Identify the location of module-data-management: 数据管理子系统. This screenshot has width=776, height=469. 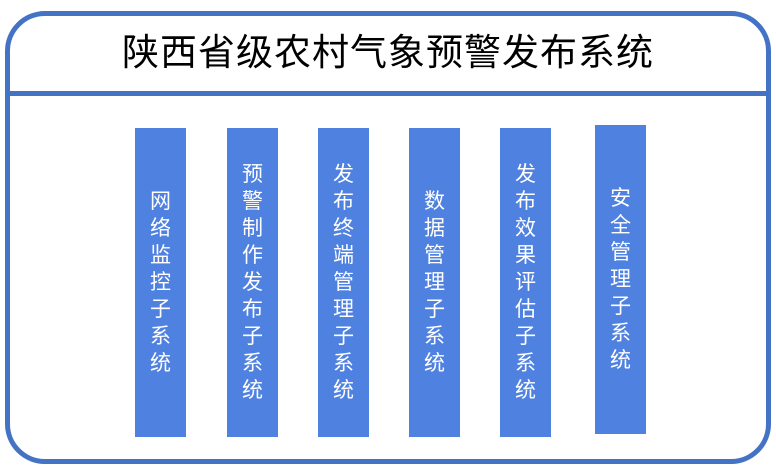
(434, 282).